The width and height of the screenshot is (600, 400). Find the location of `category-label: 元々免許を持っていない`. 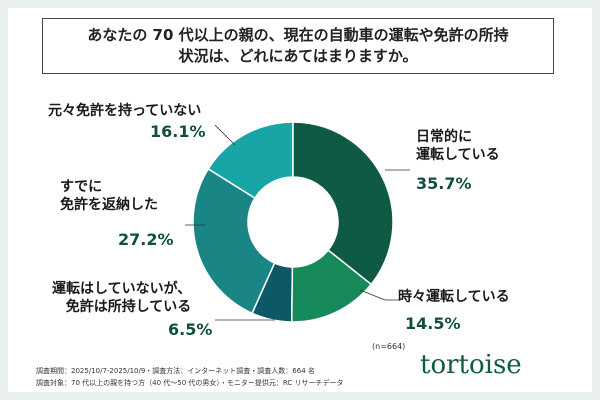

category-label: 元々免許を持っていない is located at coordinates (125, 111).